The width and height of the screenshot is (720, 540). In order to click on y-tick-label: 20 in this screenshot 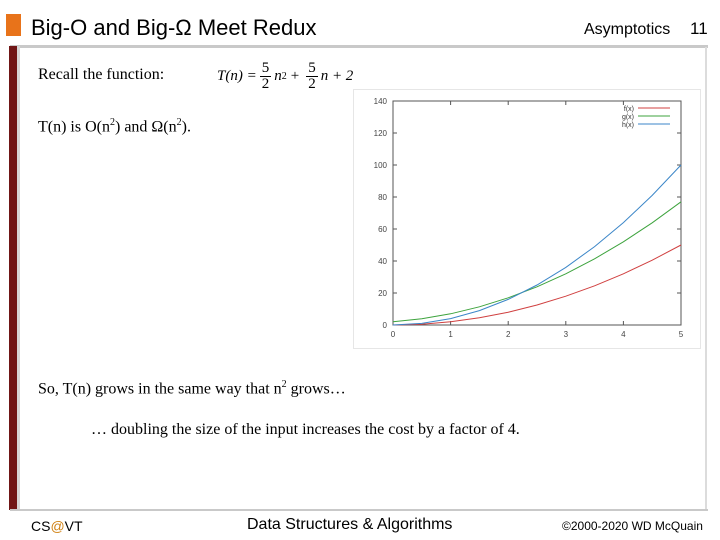, I will do `click(382, 293)`.